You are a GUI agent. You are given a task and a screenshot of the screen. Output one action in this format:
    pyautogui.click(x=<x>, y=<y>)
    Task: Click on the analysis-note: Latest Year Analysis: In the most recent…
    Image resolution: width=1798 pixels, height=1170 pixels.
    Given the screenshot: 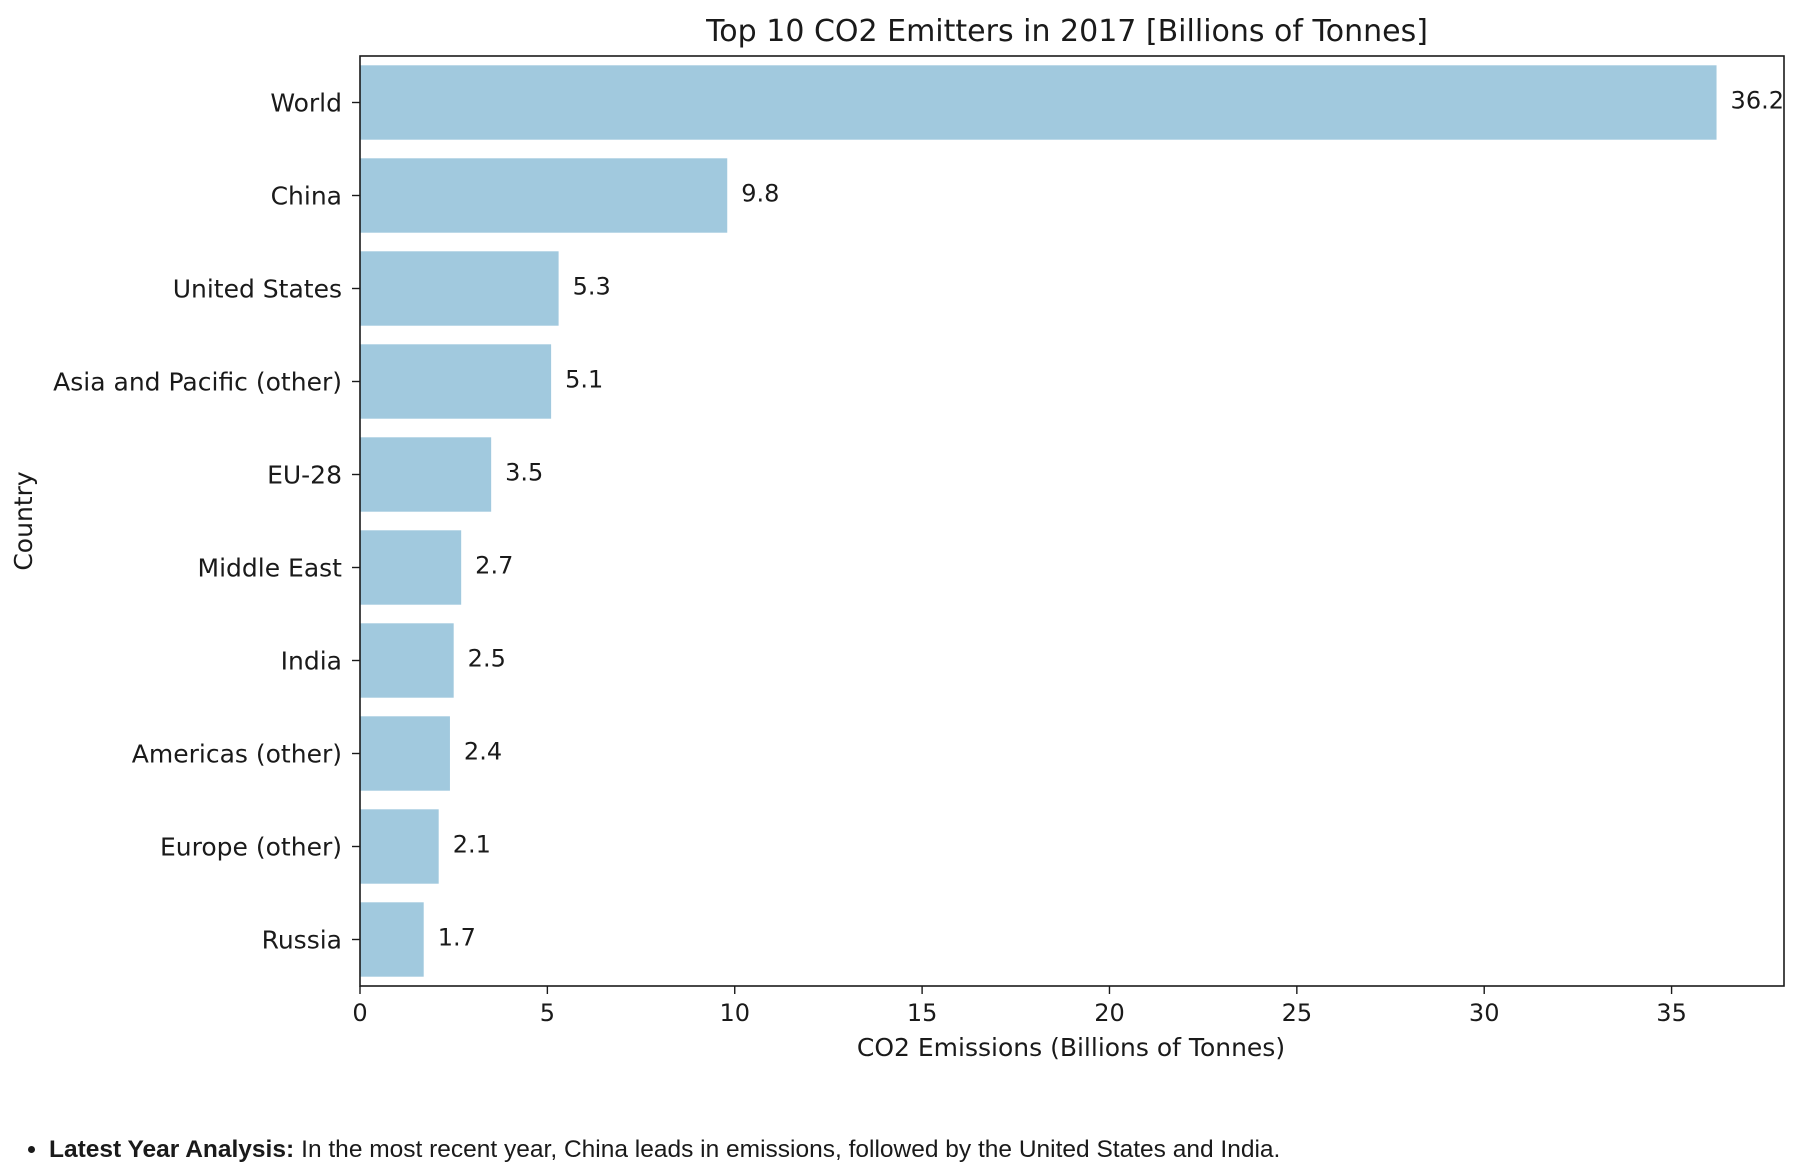 What is the action you would take?
    pyautogui.click(x=654, y=1150)
    